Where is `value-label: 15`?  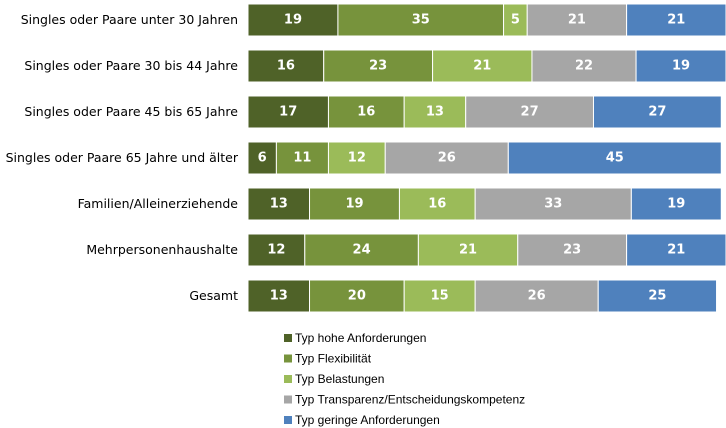
value-label: 15 is located at coordinates (440, 296).